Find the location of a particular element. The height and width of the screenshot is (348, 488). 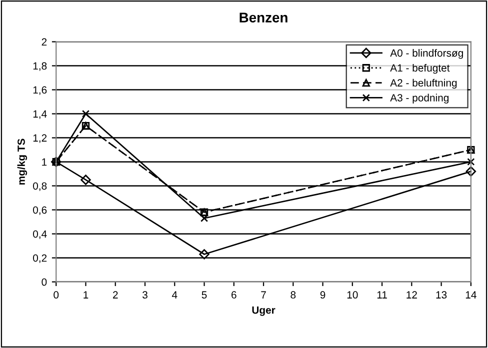

x-axis-title: Uger is located at coordinates (264, 311).